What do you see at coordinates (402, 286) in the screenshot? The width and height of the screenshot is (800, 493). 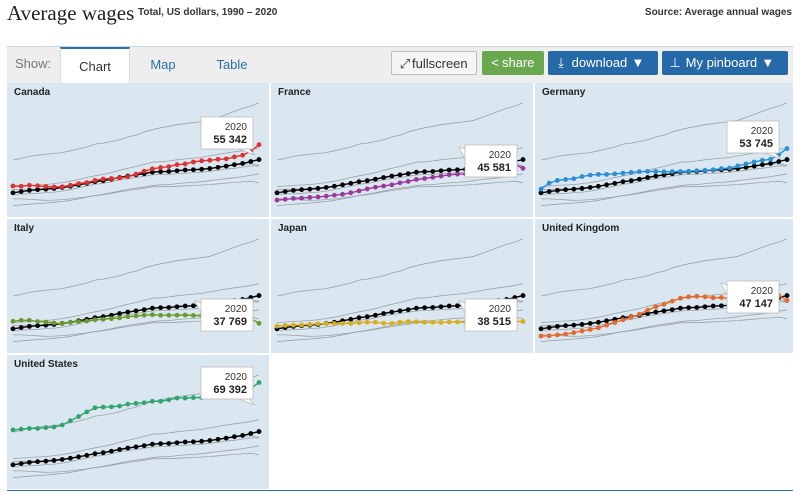 I see `chart-cell-japan: 2020 38 515 Japan` at bounding box center [402, 286].